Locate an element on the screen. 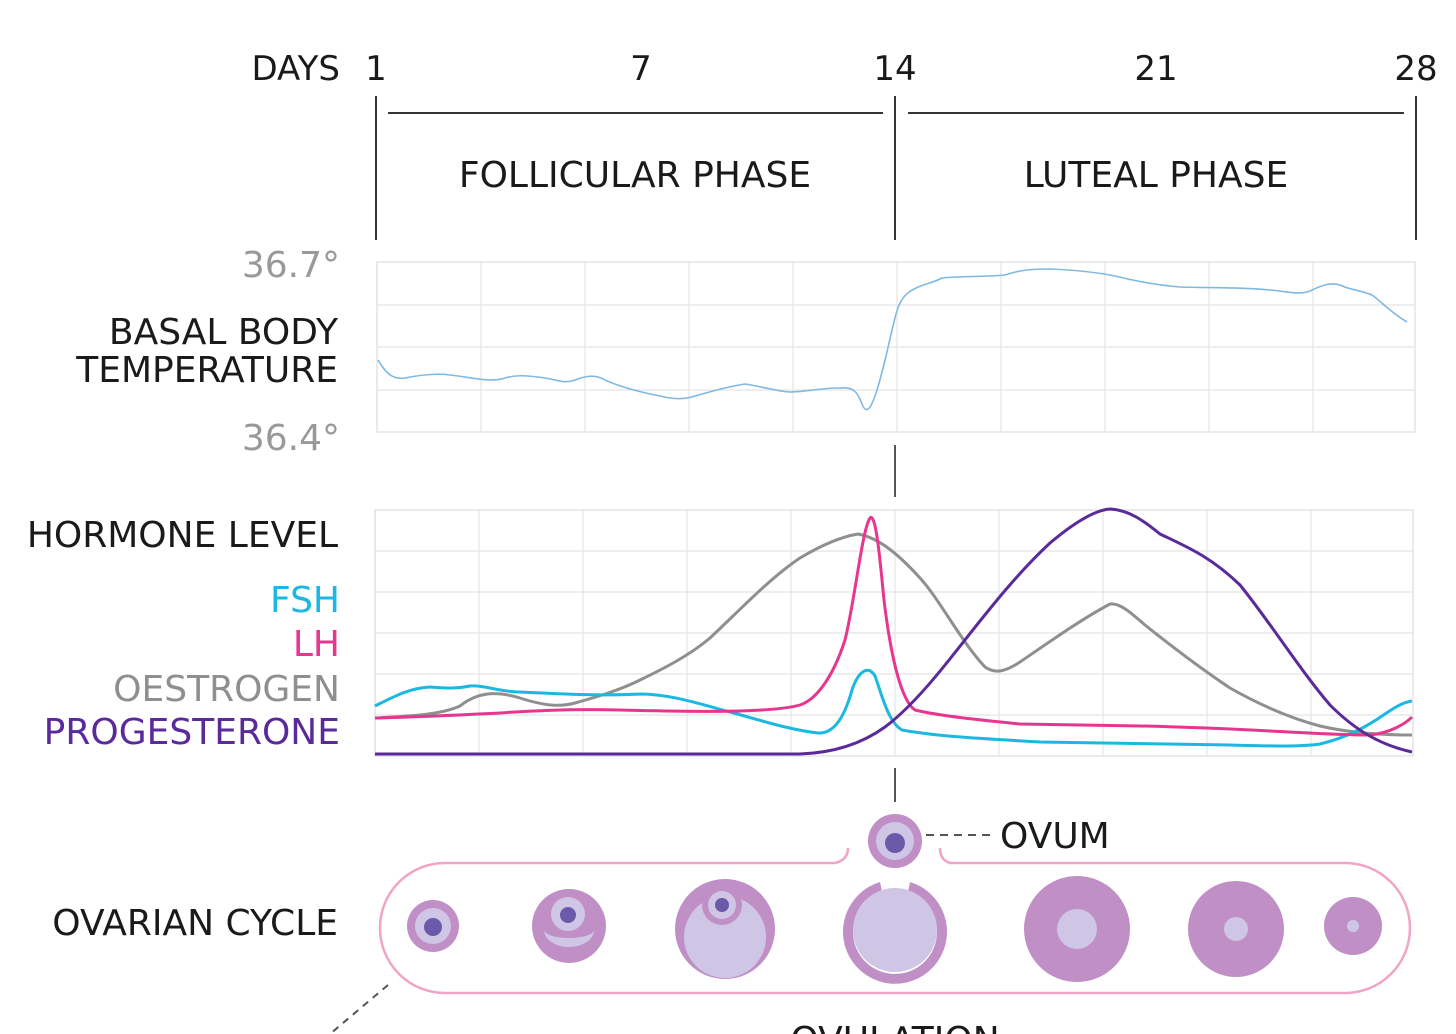 The width and height of the screenshot is (1456, 1034). temp-max-label: 36.7° is located at coordinates (291, 265).